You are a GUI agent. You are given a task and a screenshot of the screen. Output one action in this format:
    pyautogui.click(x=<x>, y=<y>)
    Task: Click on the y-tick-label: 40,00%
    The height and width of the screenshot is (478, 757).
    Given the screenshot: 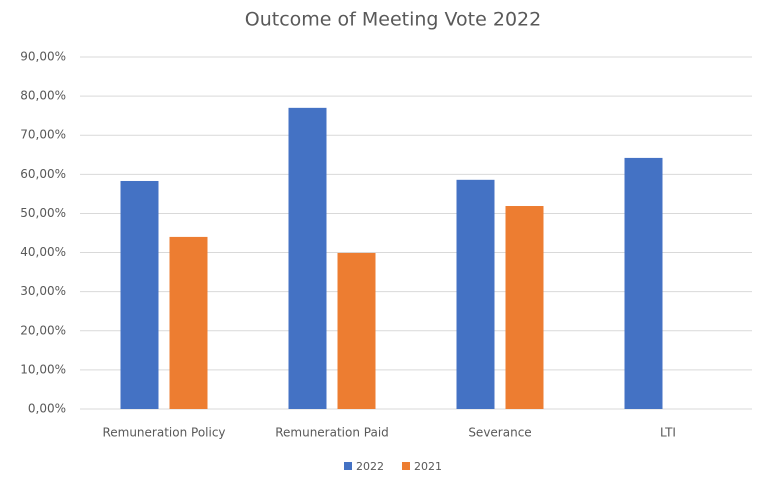 What is the action you would take?
    pyautogui.click(x=43, y=252)
    